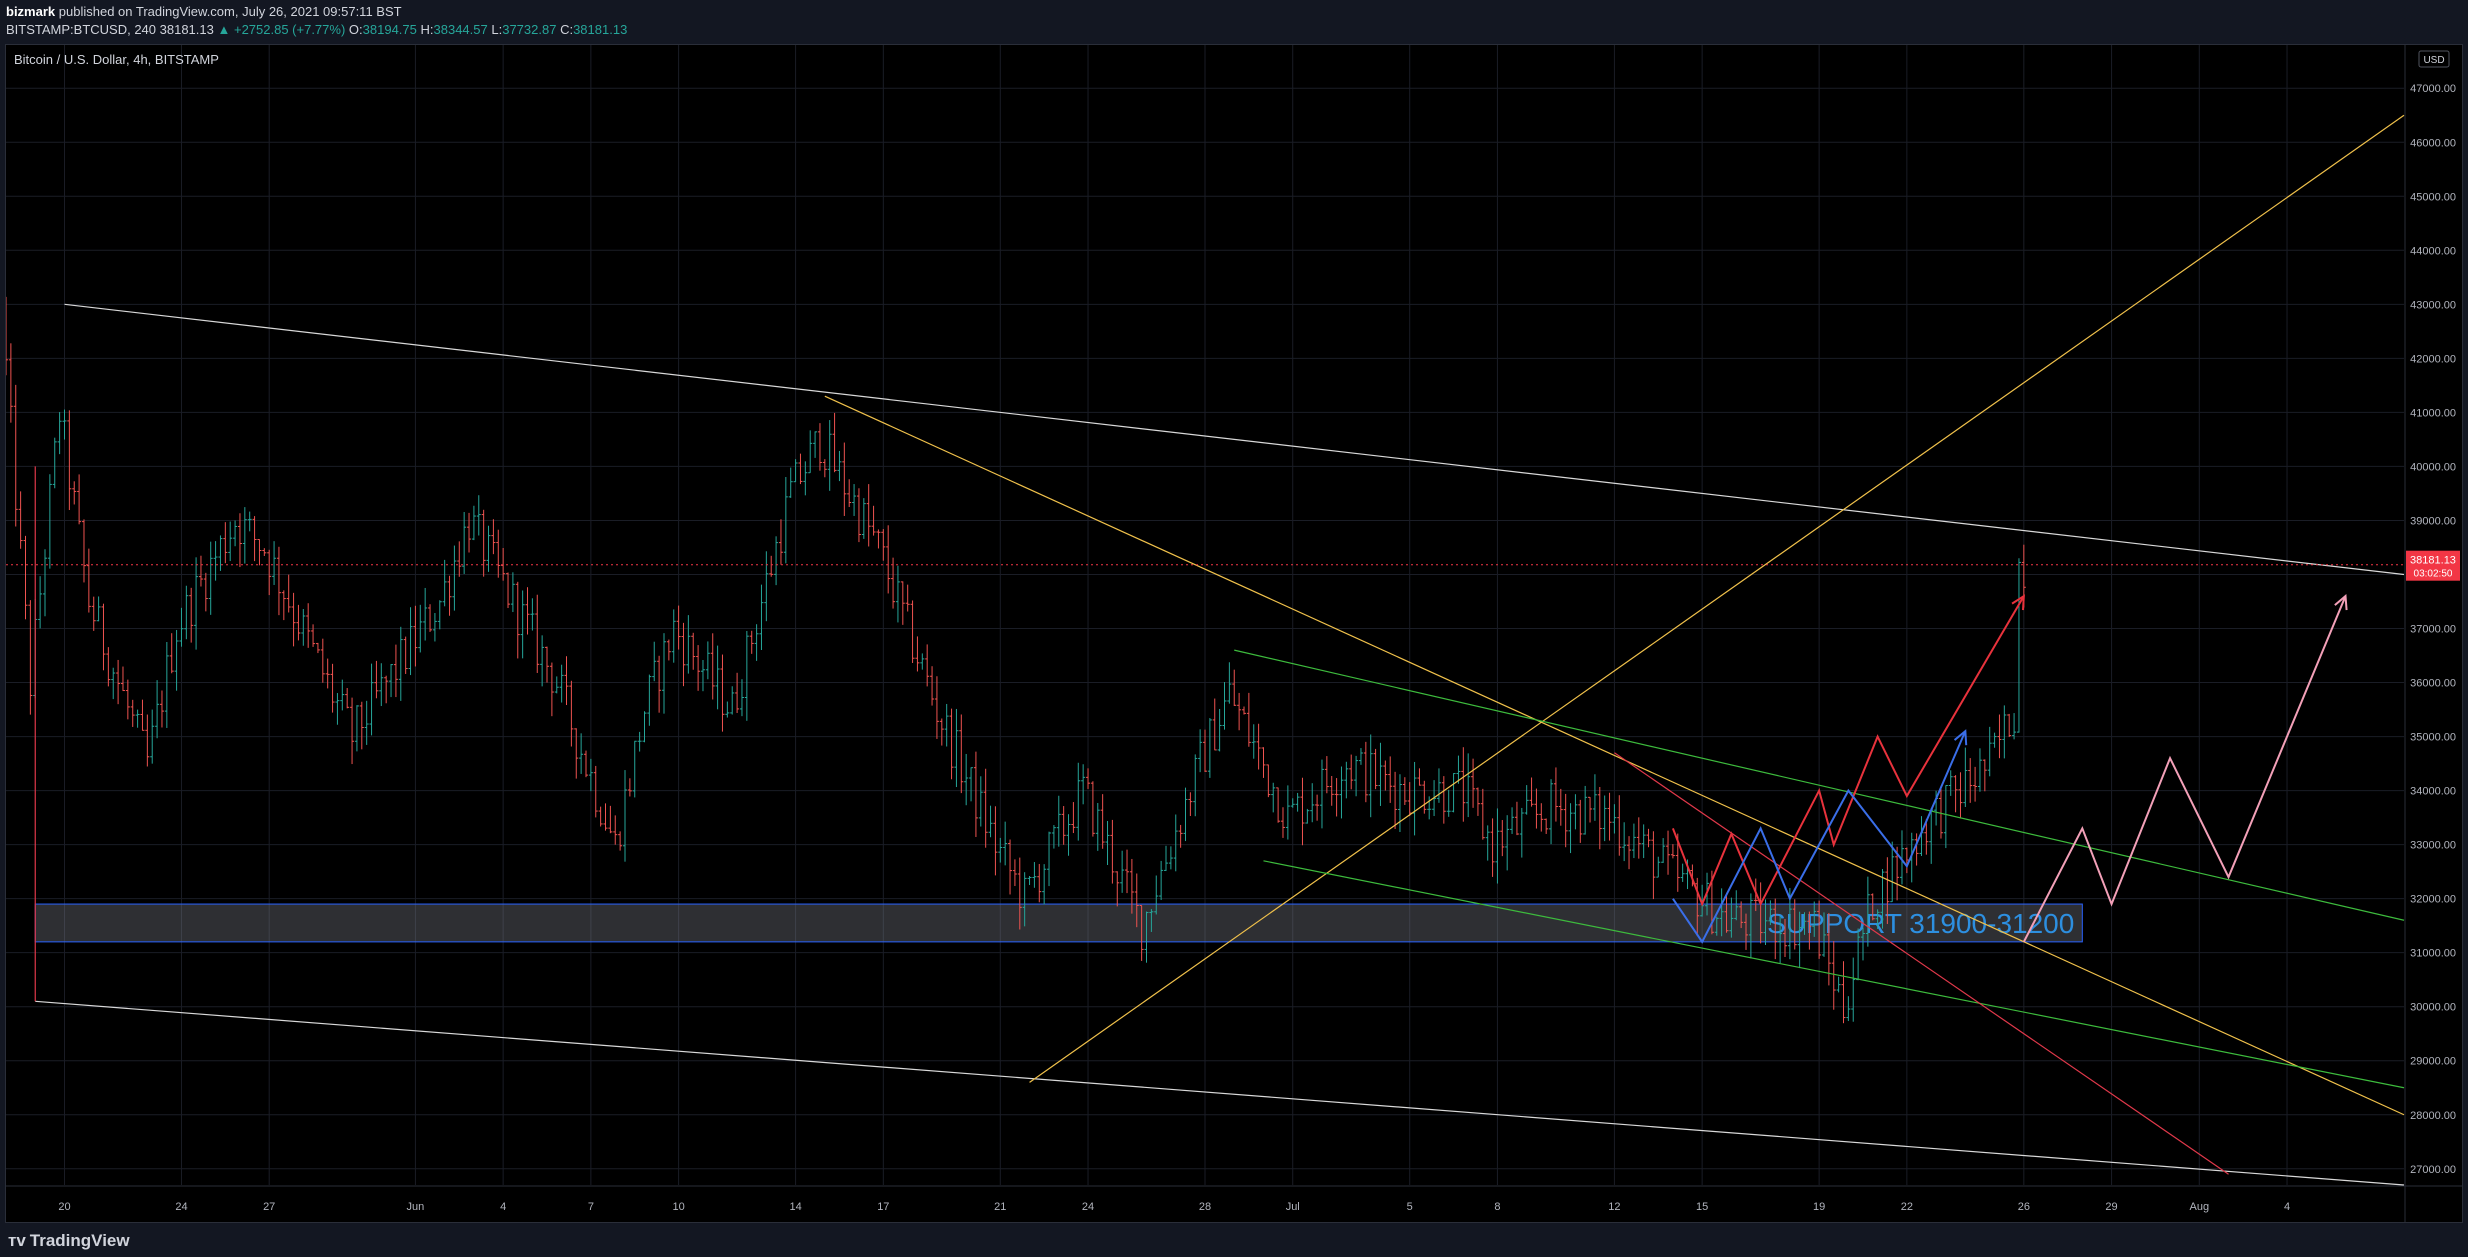 The image size is (2468, 1257). What do you see at coordinates (2433, 521) in the screenshot?
I see `price-tick-label: 39000.00` at bounding box center [2433, 521].